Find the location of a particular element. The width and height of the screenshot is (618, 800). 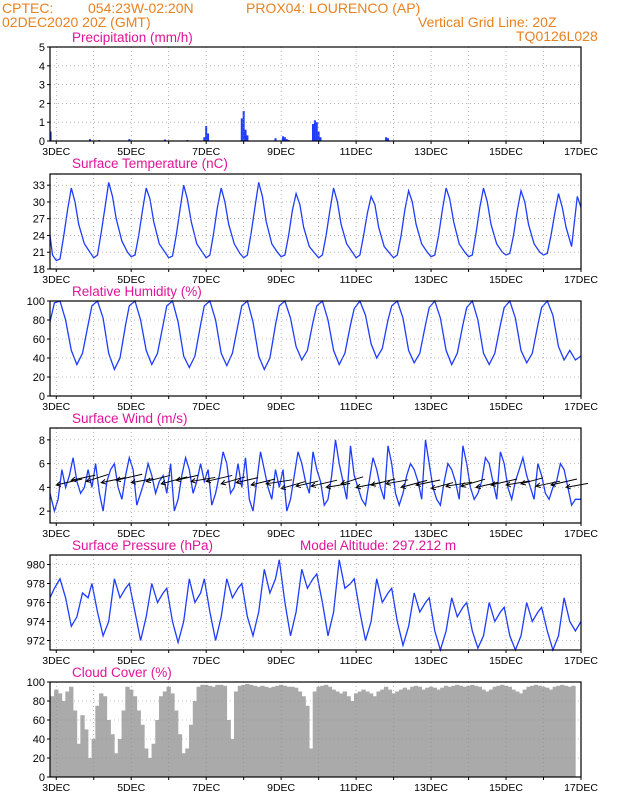

header-station: PROX04: LOURENCO (AP) is located at coordinates (333, 8).